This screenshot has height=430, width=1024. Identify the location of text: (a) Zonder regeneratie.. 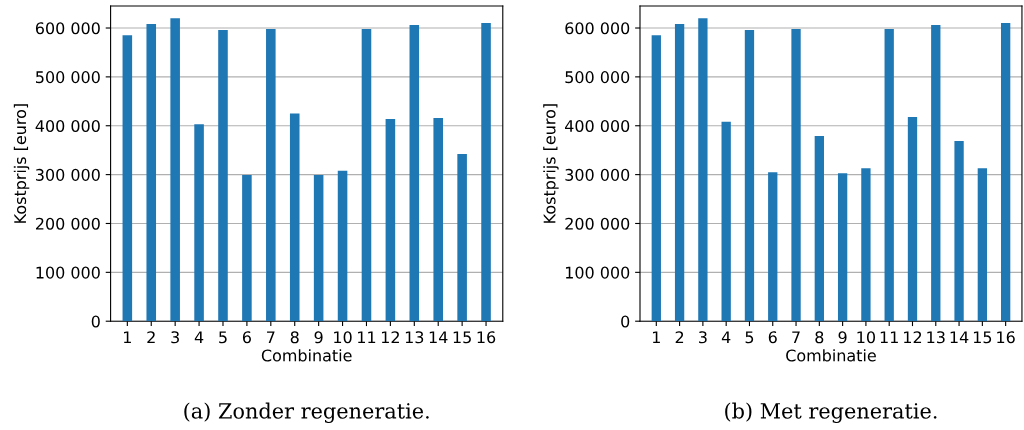
(306, 413).